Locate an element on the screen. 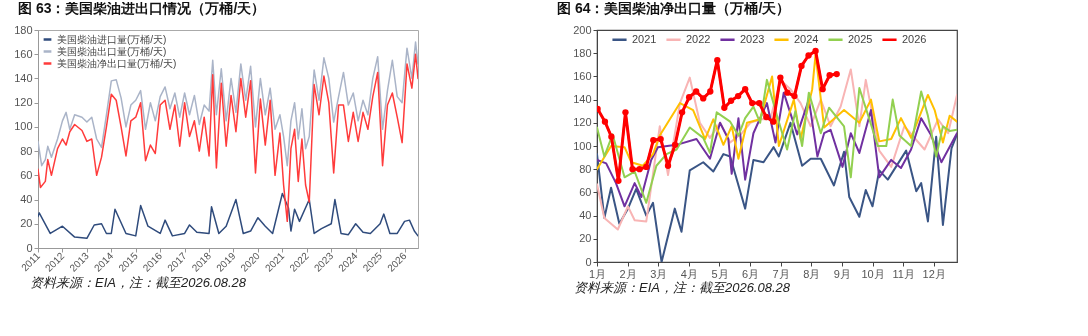 The height and width of the screenshot is (336, 1088). legend-label: 2024 is located at coordinates (806, 38).